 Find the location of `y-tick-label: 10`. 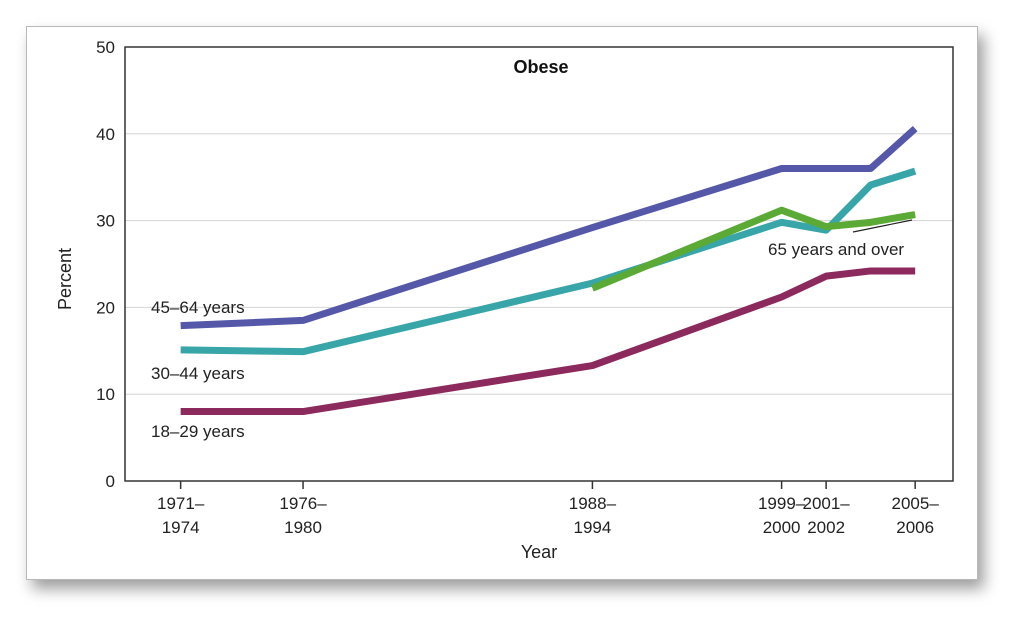

y-tick-label: 10 is located at coordinates (105, 394).